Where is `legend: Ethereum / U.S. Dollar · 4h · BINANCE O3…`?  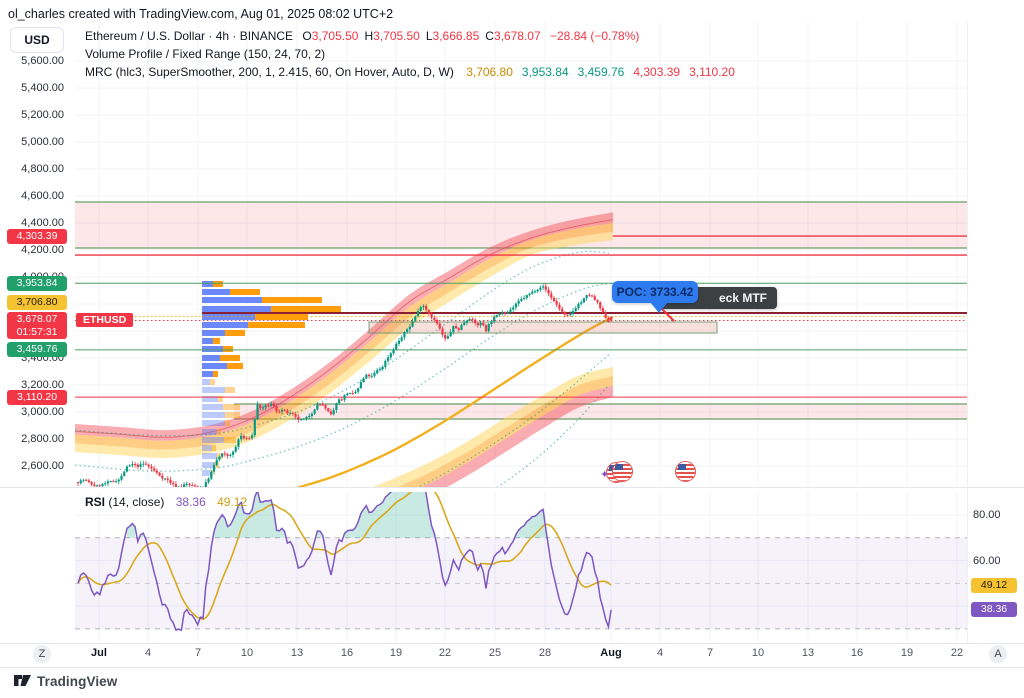 legend: Ethereum / U.S. Dollar · 4h · BINANCE O3… is located at coordinates (410, 55).